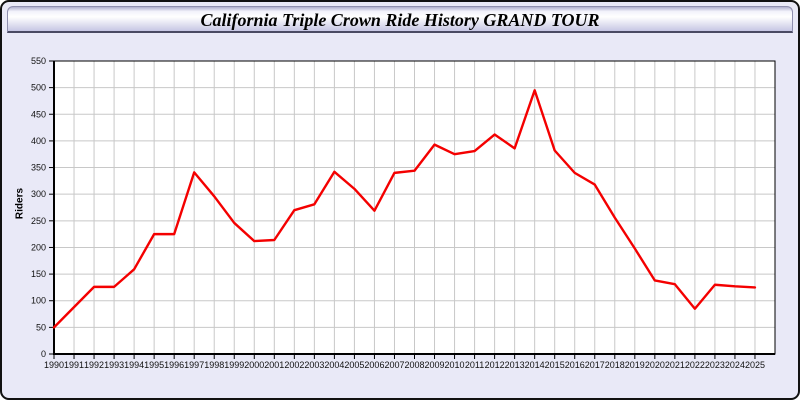 Image resolution: width=800 pixels, height=400 pixels. I want to click on x-tick-label: 2017, so click(595, 365).